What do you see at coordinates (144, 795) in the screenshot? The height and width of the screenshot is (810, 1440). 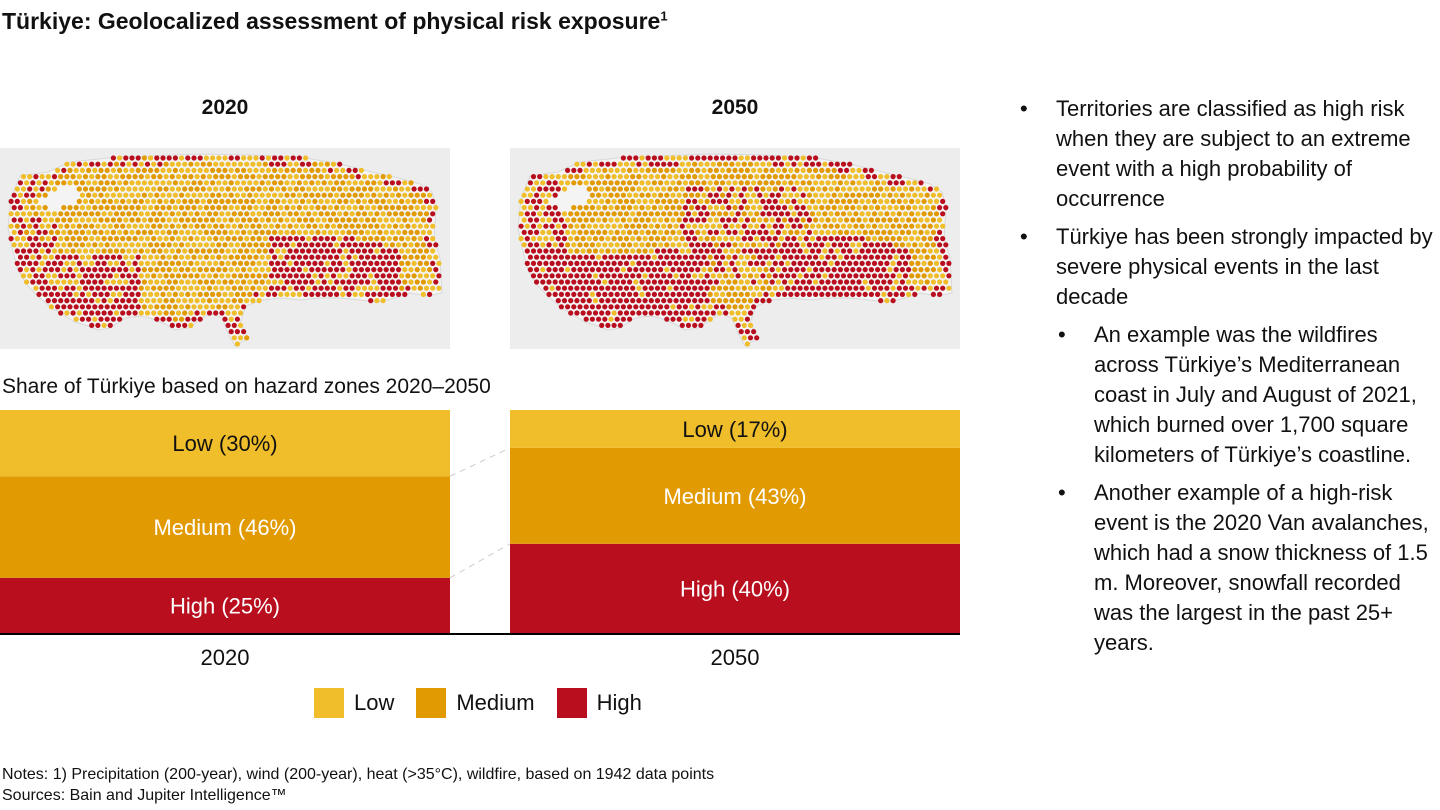 I see `footnote-sources: Sources: Bain and Jupiter Intelligence™` at bounding box center [144, 795].